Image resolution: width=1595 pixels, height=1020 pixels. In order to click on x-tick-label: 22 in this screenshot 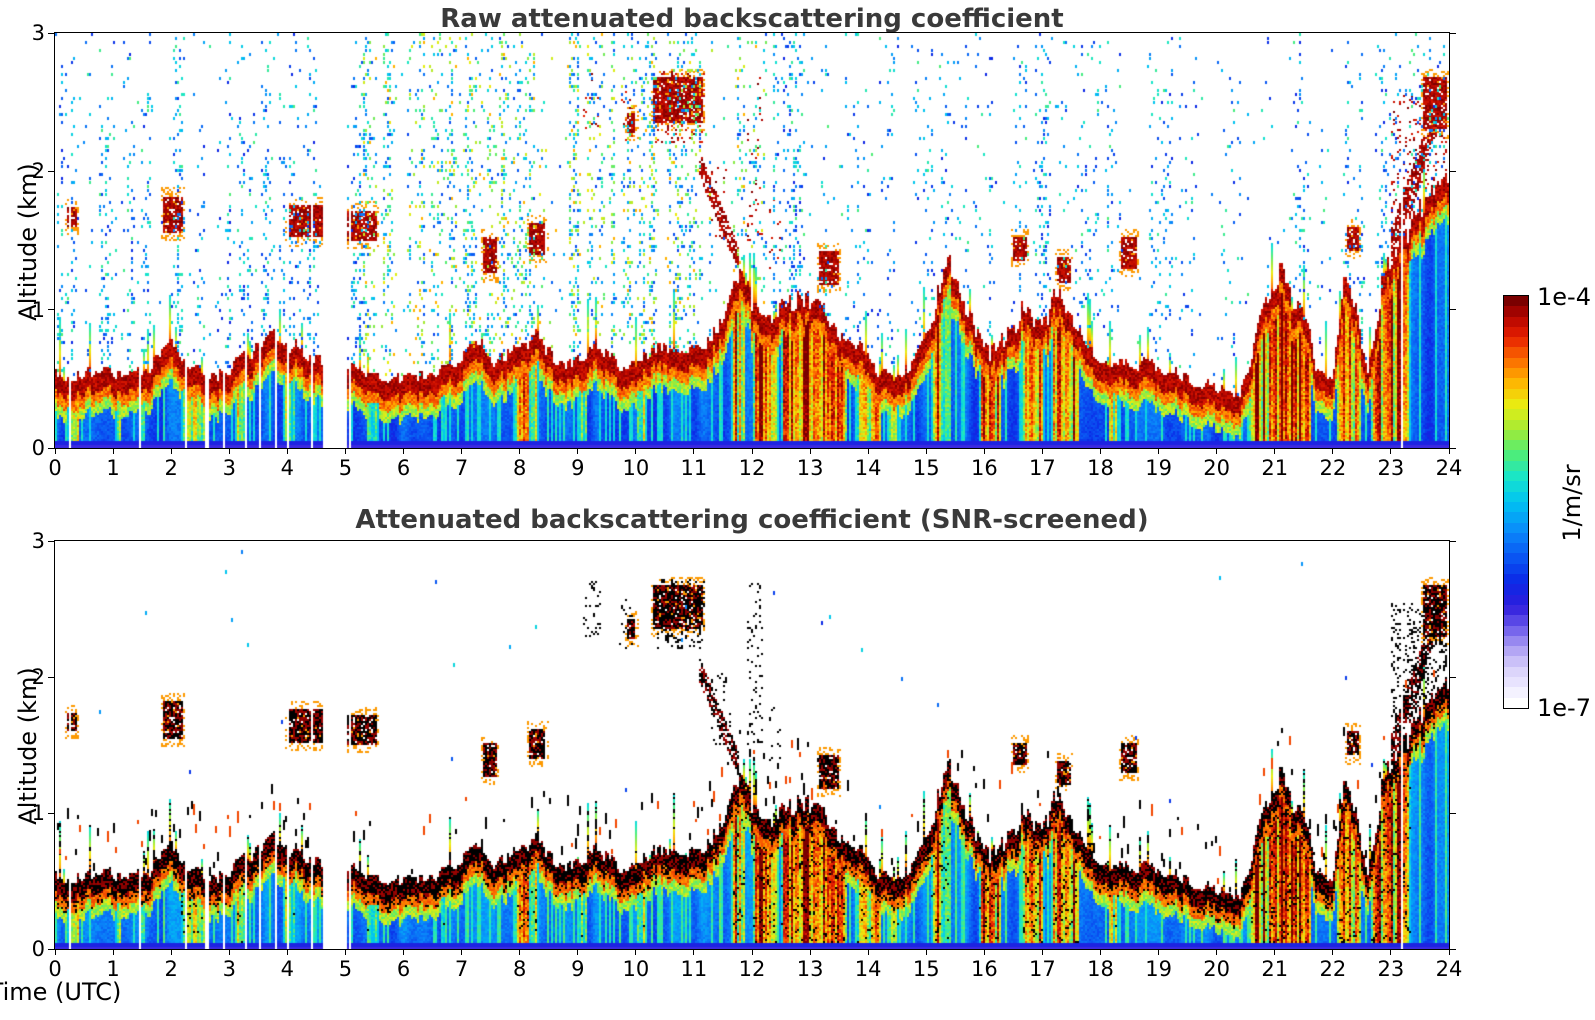, I will do `click(1333, 969)`.